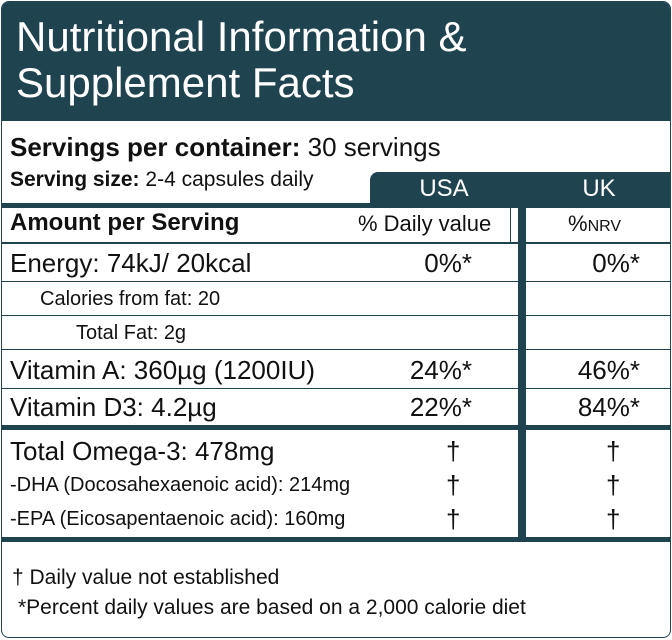 The height and width of the screenshot is (640, 672). What do you see at coordinates (510, 225) in the screenshot?
I see `column-divider-thin` at bounding box center [510, 225].